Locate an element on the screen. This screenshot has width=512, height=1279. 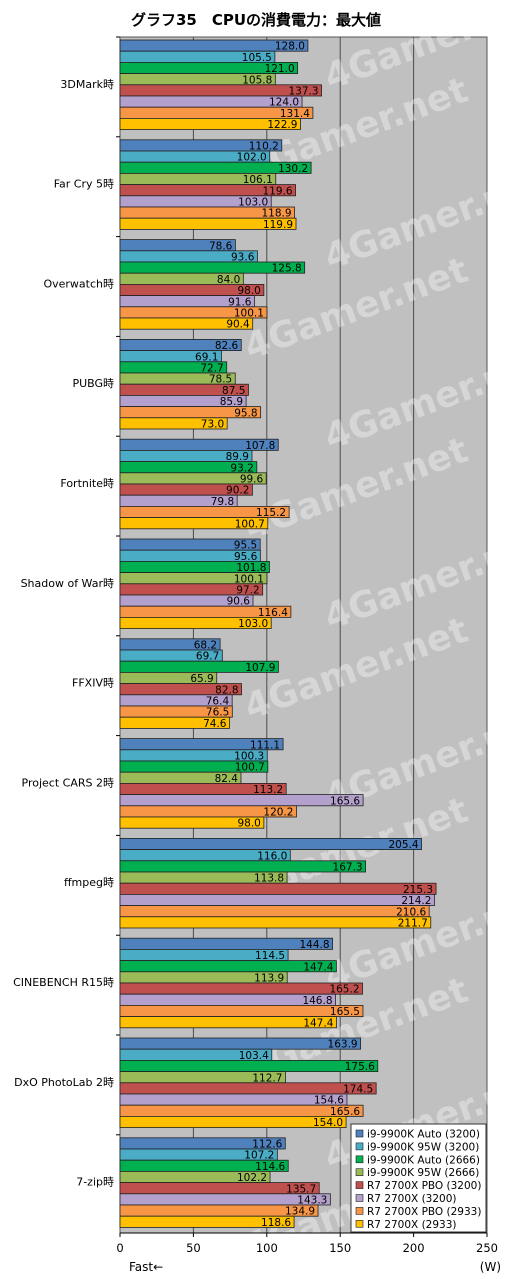
category-label: PUBG時 is located at coordinates (93, 383).